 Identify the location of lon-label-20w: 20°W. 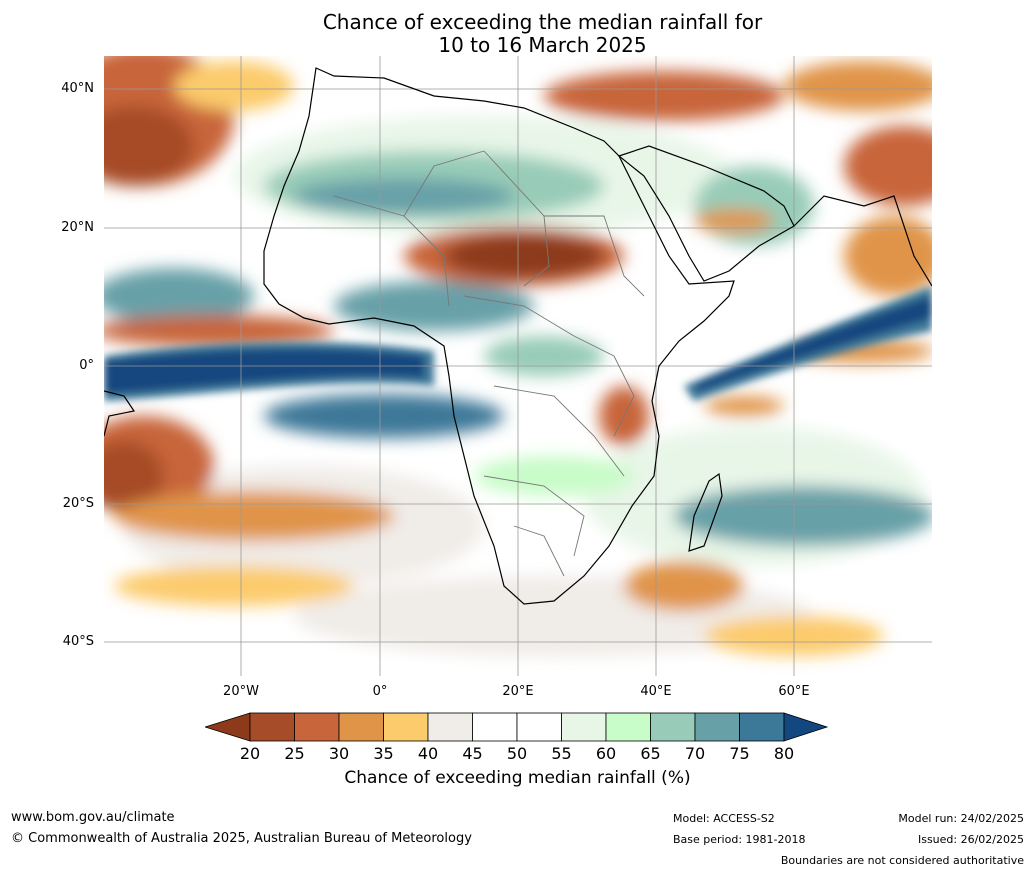
(241, 691).